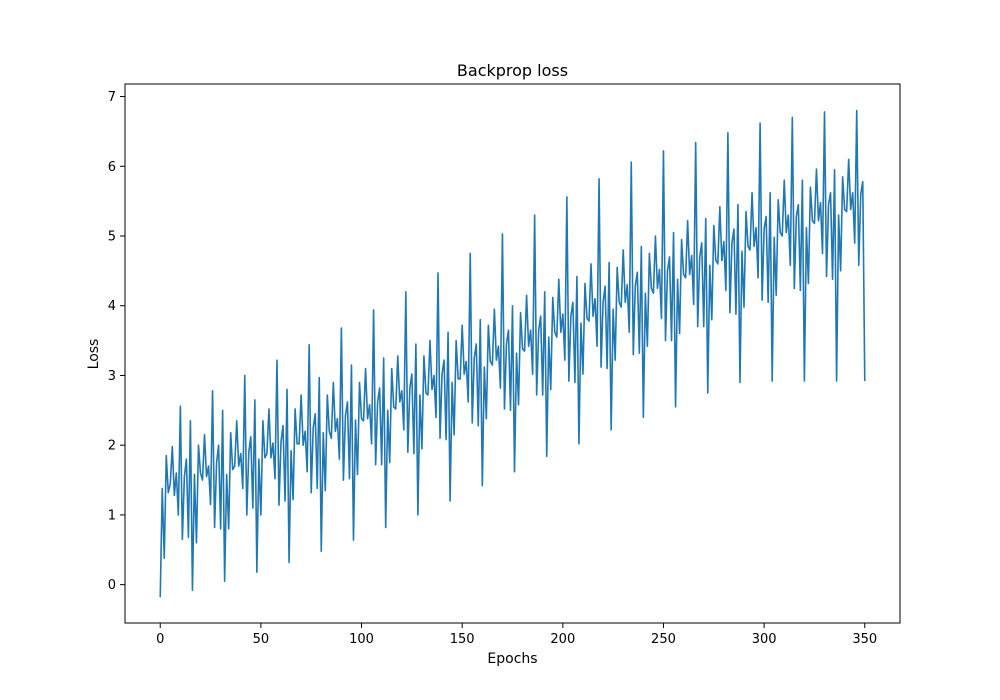  I want to click on x-axis: 0 50 100 150 200 250 300 350, so click(516, 635).